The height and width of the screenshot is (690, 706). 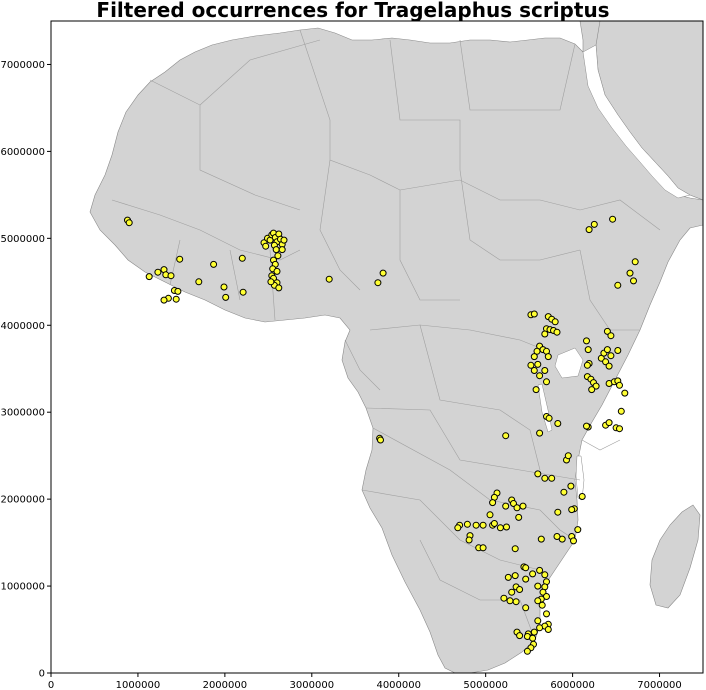 I want to click on y-tick-label: 3000000, so click(x=22, y=413).